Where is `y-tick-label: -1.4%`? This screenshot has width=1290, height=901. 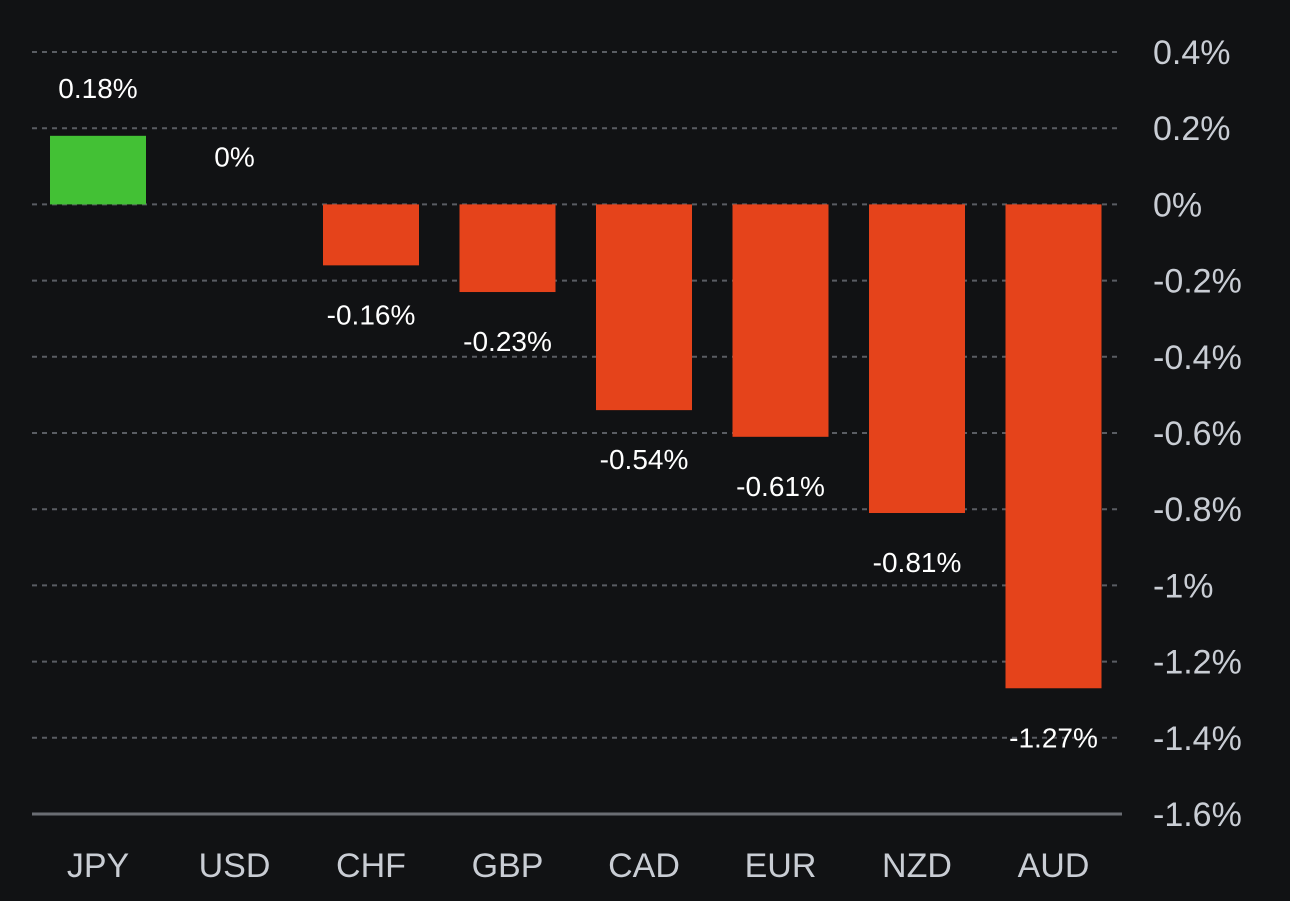 y-tick-label: -1.4% is located at coordinates (1197, 739).